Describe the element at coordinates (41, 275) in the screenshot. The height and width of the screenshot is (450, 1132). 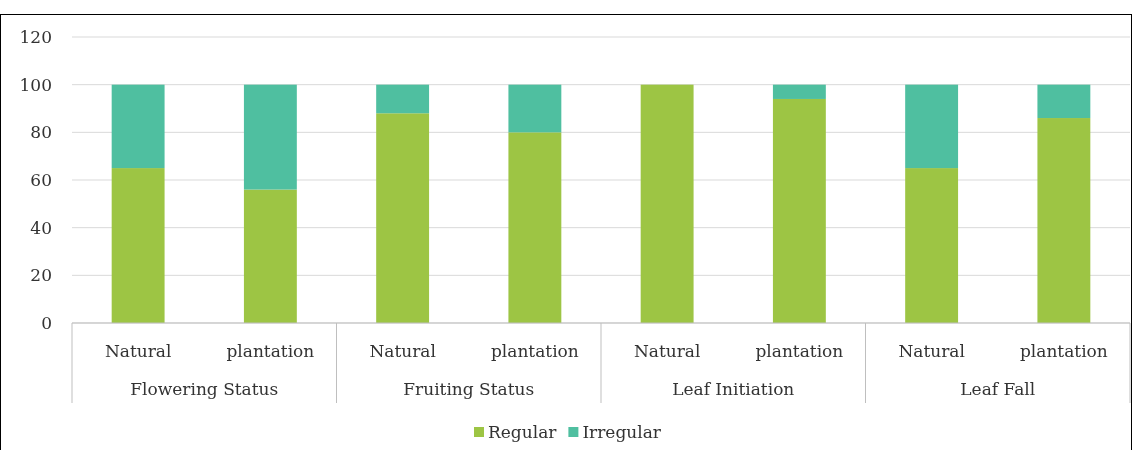
I see `y-tick-label: 20` at that location.